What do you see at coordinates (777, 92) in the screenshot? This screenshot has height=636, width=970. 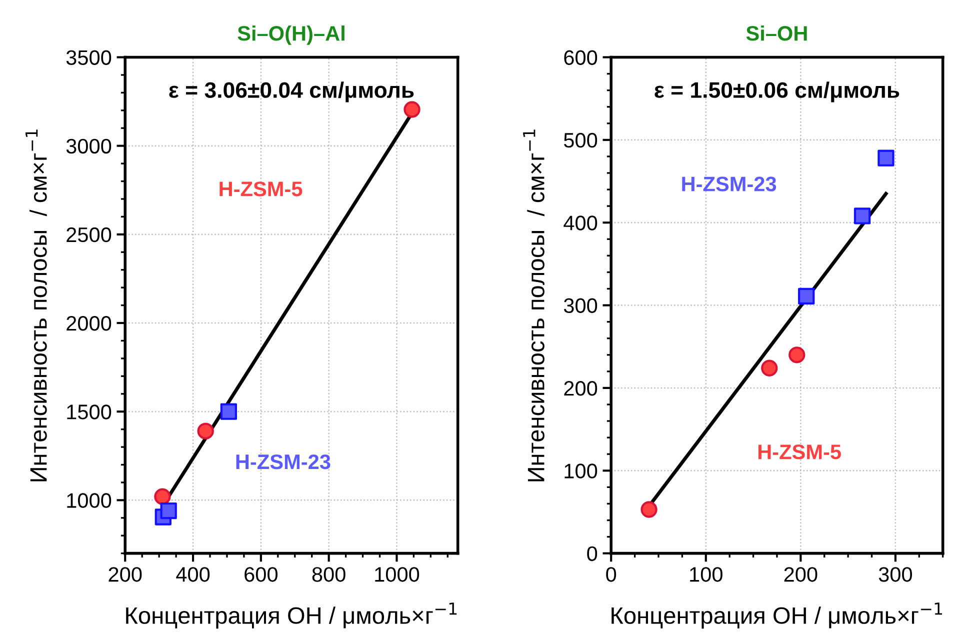 I see `annotation: ε = 1.50±0.06 см/μмоль` at bounding box center [777, 92].